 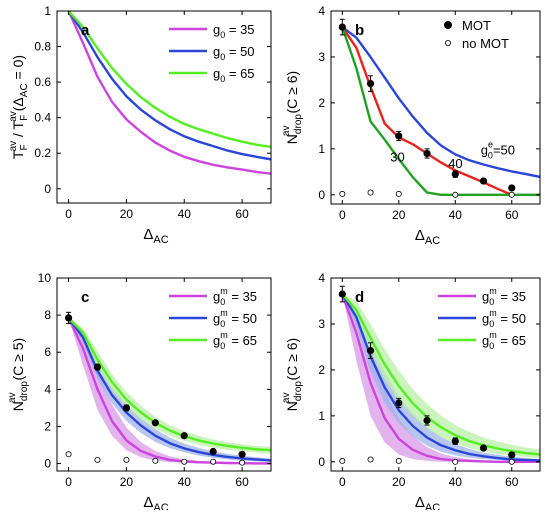 What do you see at coordinates (127, 214) in the screenshot?
I see `x-tick-label: 20` at bounding box center [127, 214].